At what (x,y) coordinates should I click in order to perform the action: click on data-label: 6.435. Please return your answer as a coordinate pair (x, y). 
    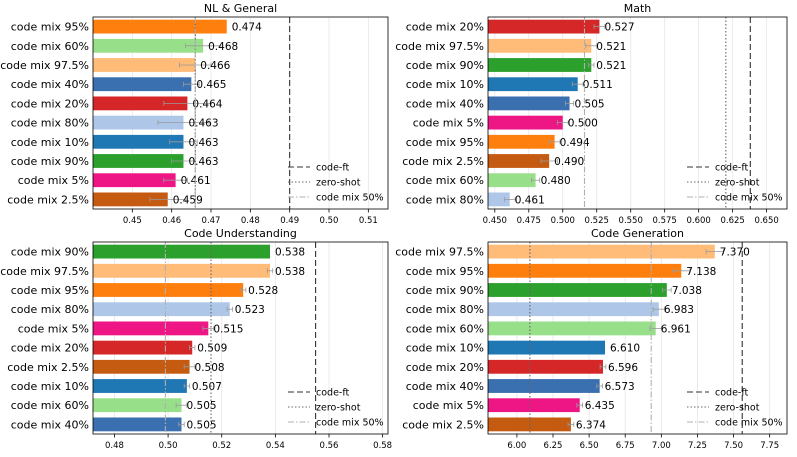
    Looking at the image, I should click on (600, 406).